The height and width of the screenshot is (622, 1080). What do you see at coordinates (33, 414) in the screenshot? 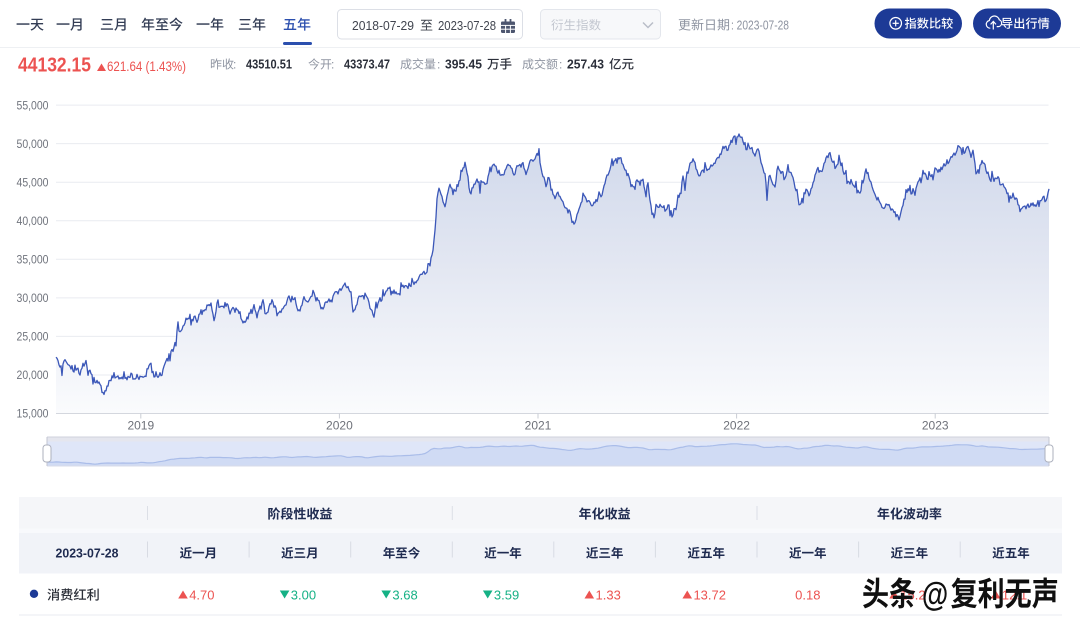
I see `svg-text: 15,000` at bounding box center [33, 414].